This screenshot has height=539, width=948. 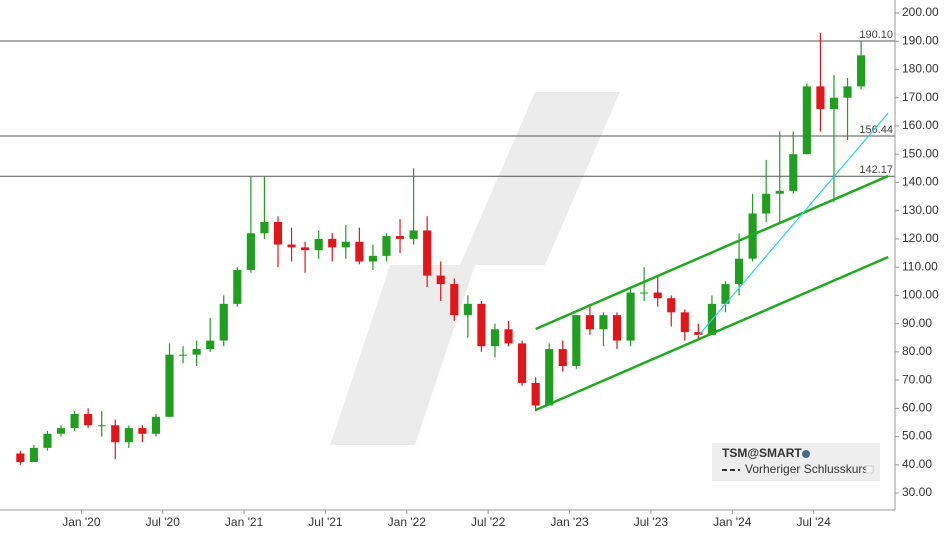 I want to click on x-tick-label: Jul '23, so click(x=651, y=522).